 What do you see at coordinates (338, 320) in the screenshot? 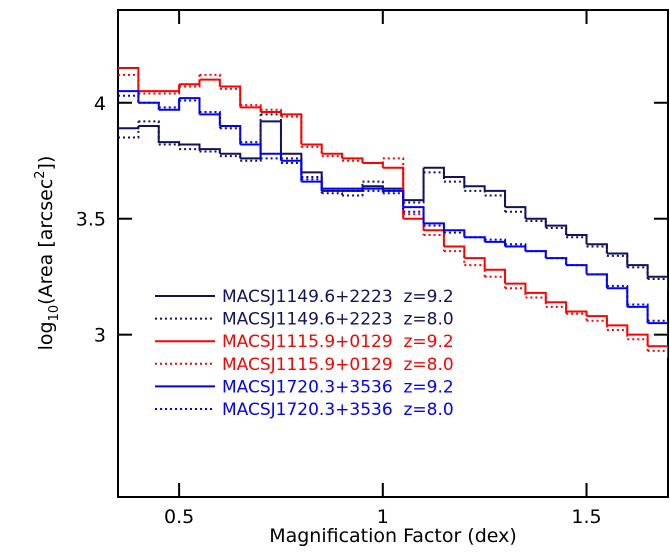
I see `legend-label: MACSJ1149.6+2223 z=8.0` at bounding box center [338, 320].